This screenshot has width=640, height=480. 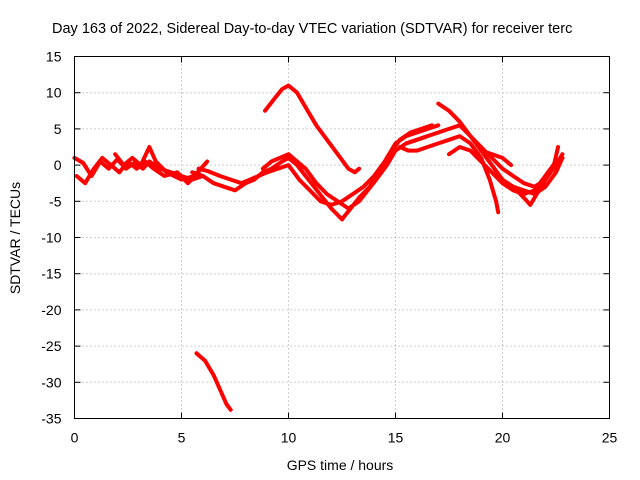 What do you see at coordinates (610, 438) in the screenshot?
I see `x-tick-label: 25` at bounding box center [610, 438].